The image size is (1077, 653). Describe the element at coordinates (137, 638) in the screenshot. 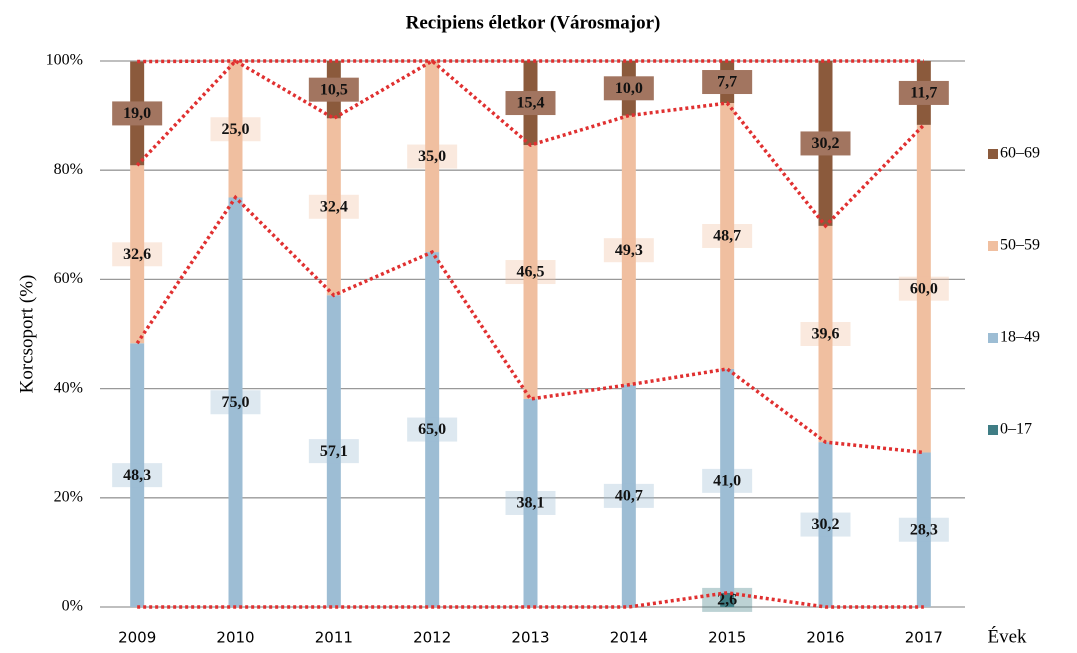

I see `x-tick-label: 2009` at that location.